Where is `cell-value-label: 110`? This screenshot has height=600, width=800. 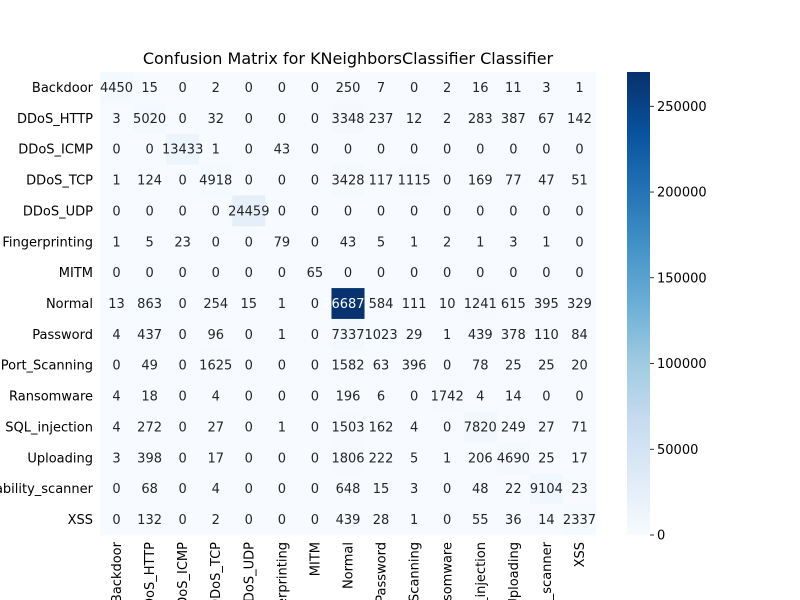 cell-value-label: 110 is located at coordinates (546, 335).